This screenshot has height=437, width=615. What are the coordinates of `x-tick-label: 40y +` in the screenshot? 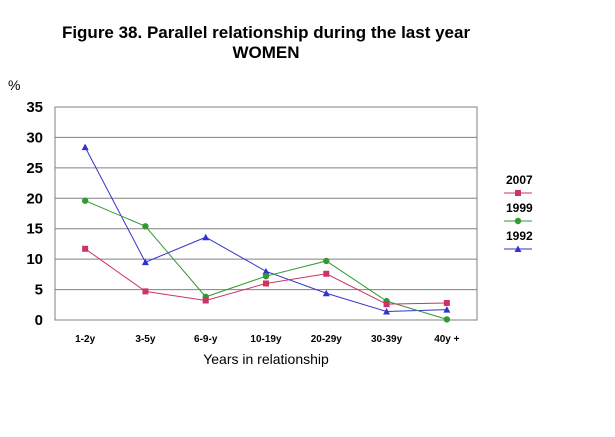 It's located at (446, 339).